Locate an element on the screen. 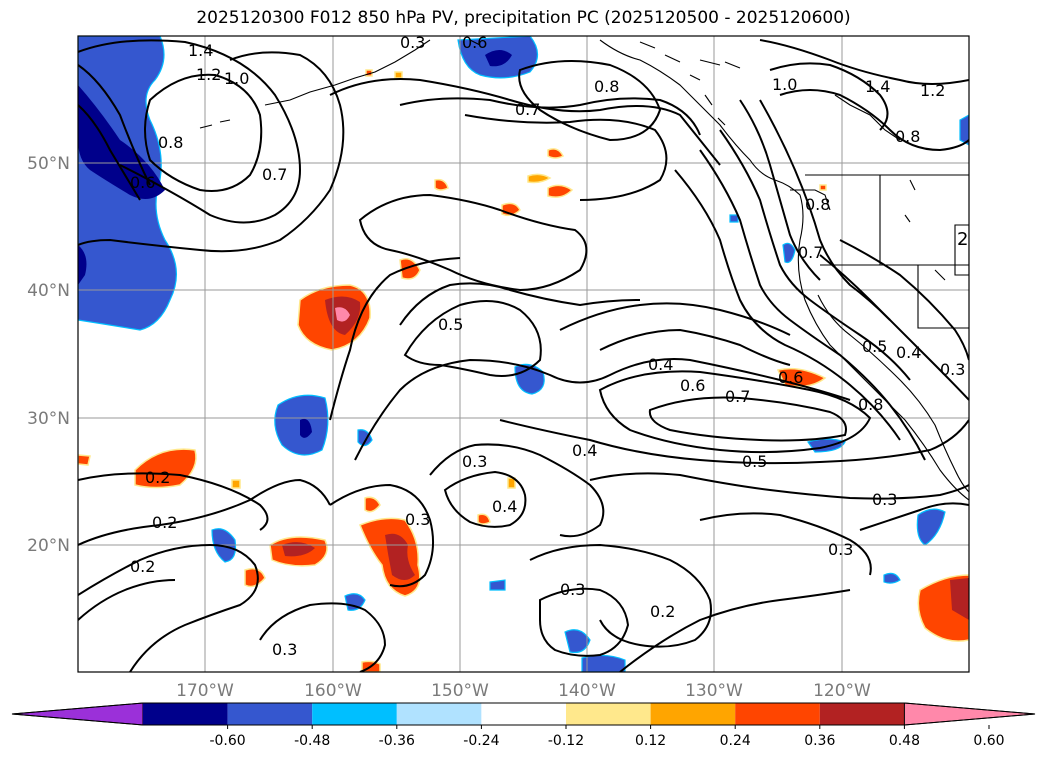 The image size is (1047, 765). colorbar-outline is located at coordinates (523, 714).